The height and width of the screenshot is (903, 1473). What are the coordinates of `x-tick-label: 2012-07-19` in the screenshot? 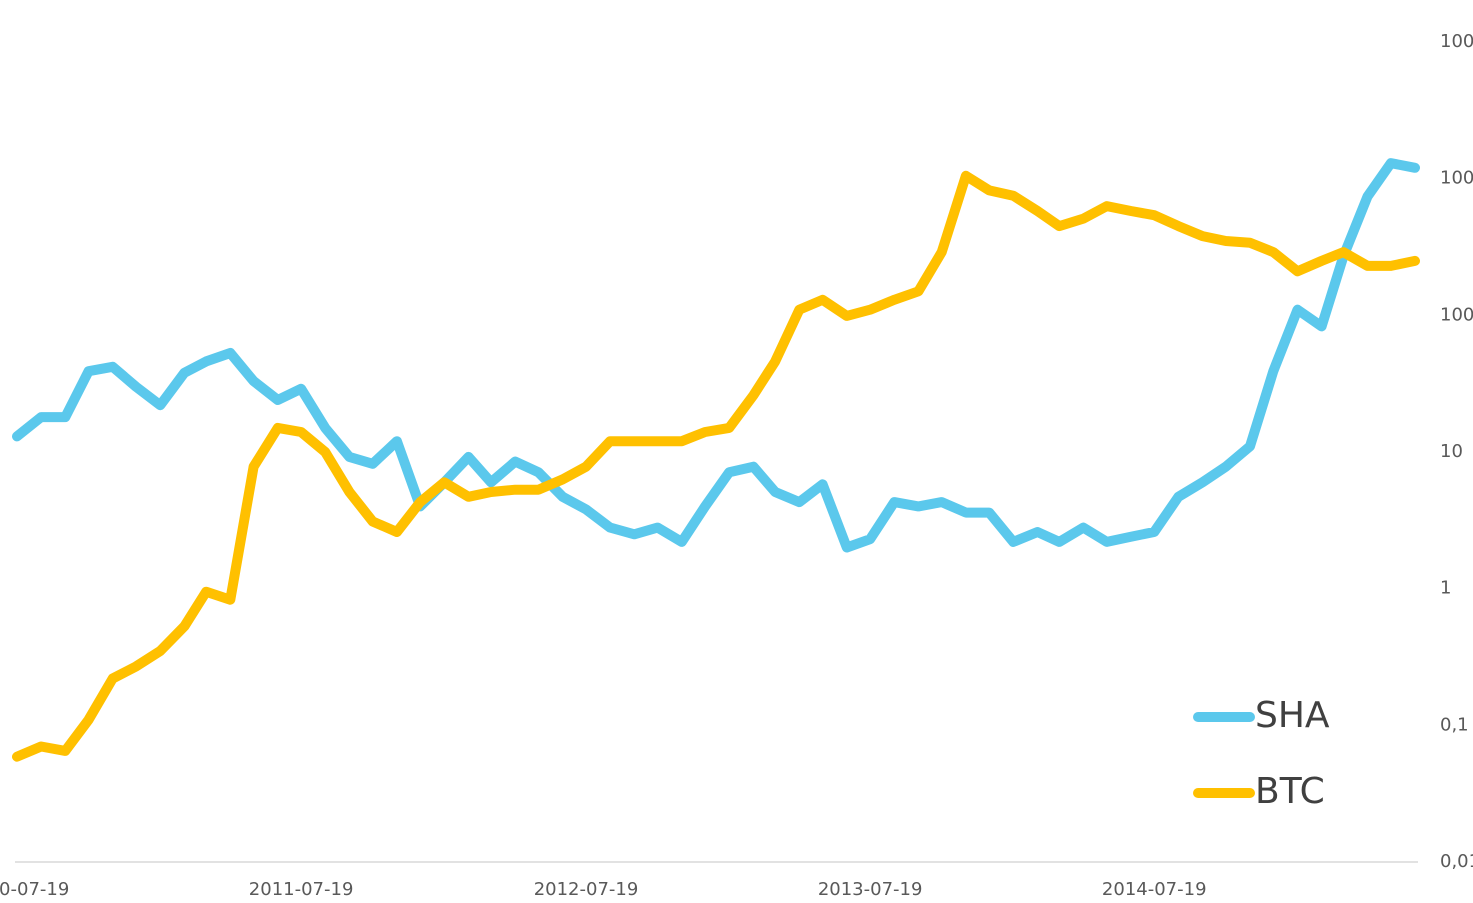 It's located at (586, 889).